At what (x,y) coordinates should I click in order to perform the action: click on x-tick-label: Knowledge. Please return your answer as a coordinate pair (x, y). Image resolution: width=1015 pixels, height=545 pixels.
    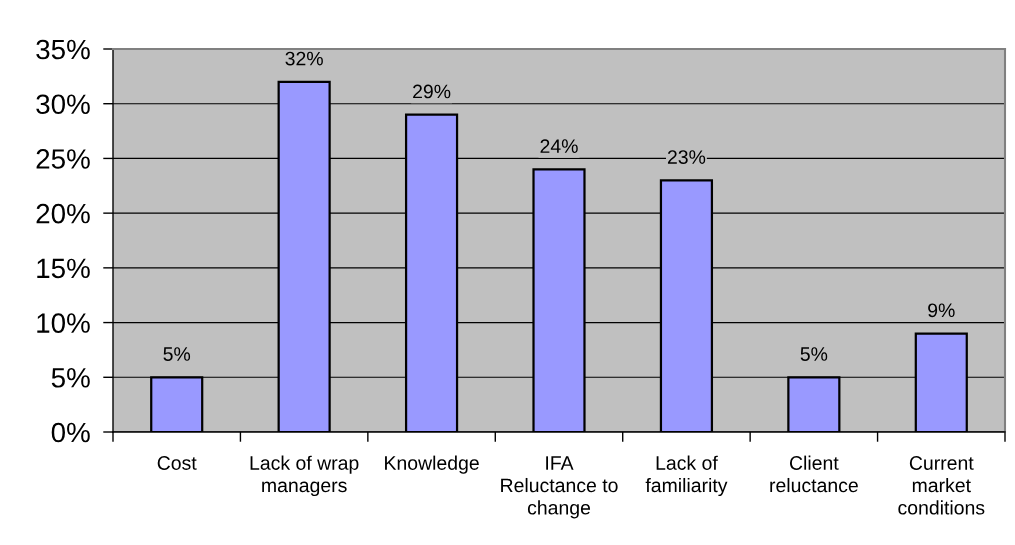
    Looking at the image, I should click on (432, 464).